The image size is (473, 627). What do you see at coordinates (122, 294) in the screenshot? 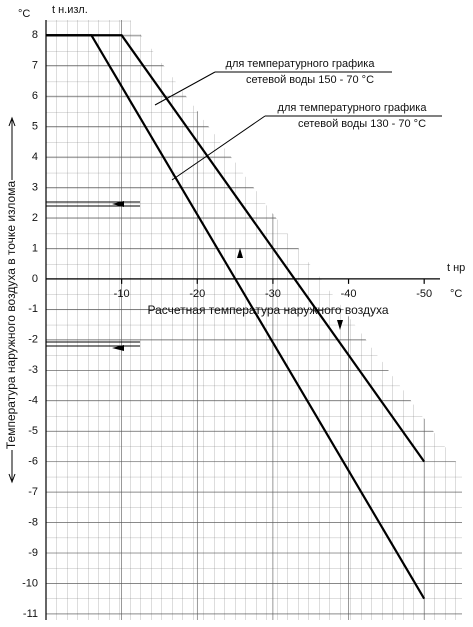
I see `x-tick-label: -10` at bounding box center [122, 294].